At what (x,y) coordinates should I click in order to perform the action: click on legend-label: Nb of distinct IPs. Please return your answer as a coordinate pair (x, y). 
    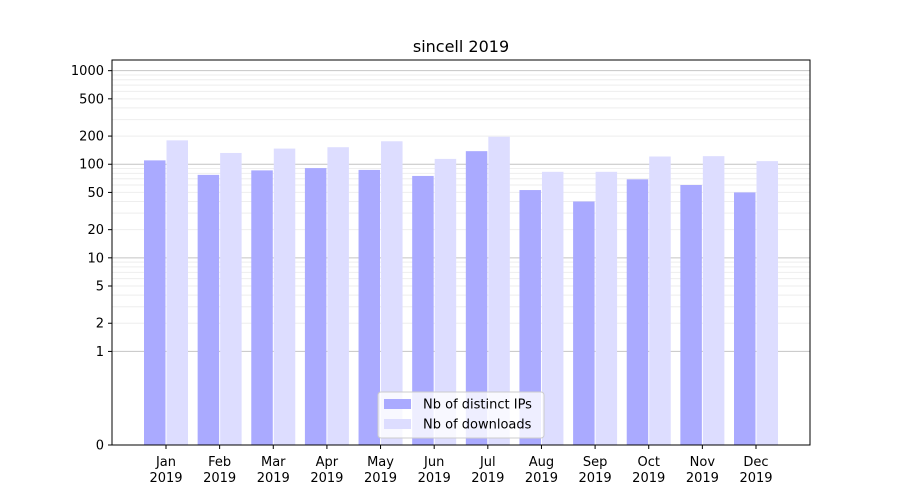
    Looking at the image, I should click on (477, 405).